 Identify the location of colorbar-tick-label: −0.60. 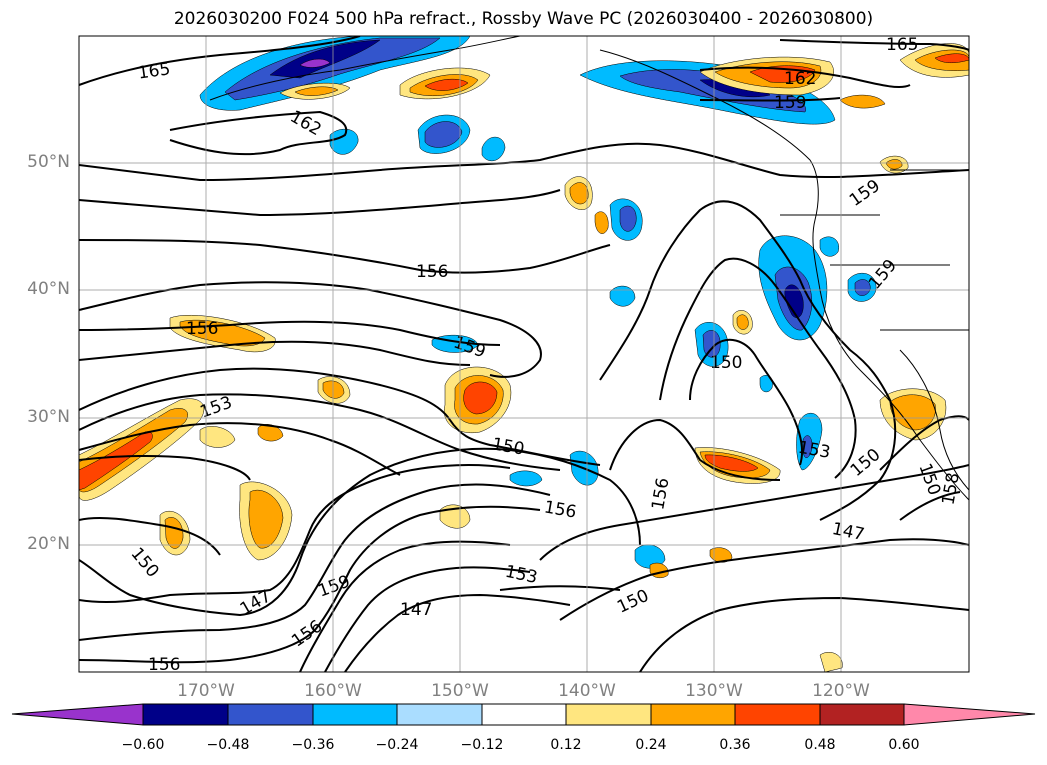
(143, 745).